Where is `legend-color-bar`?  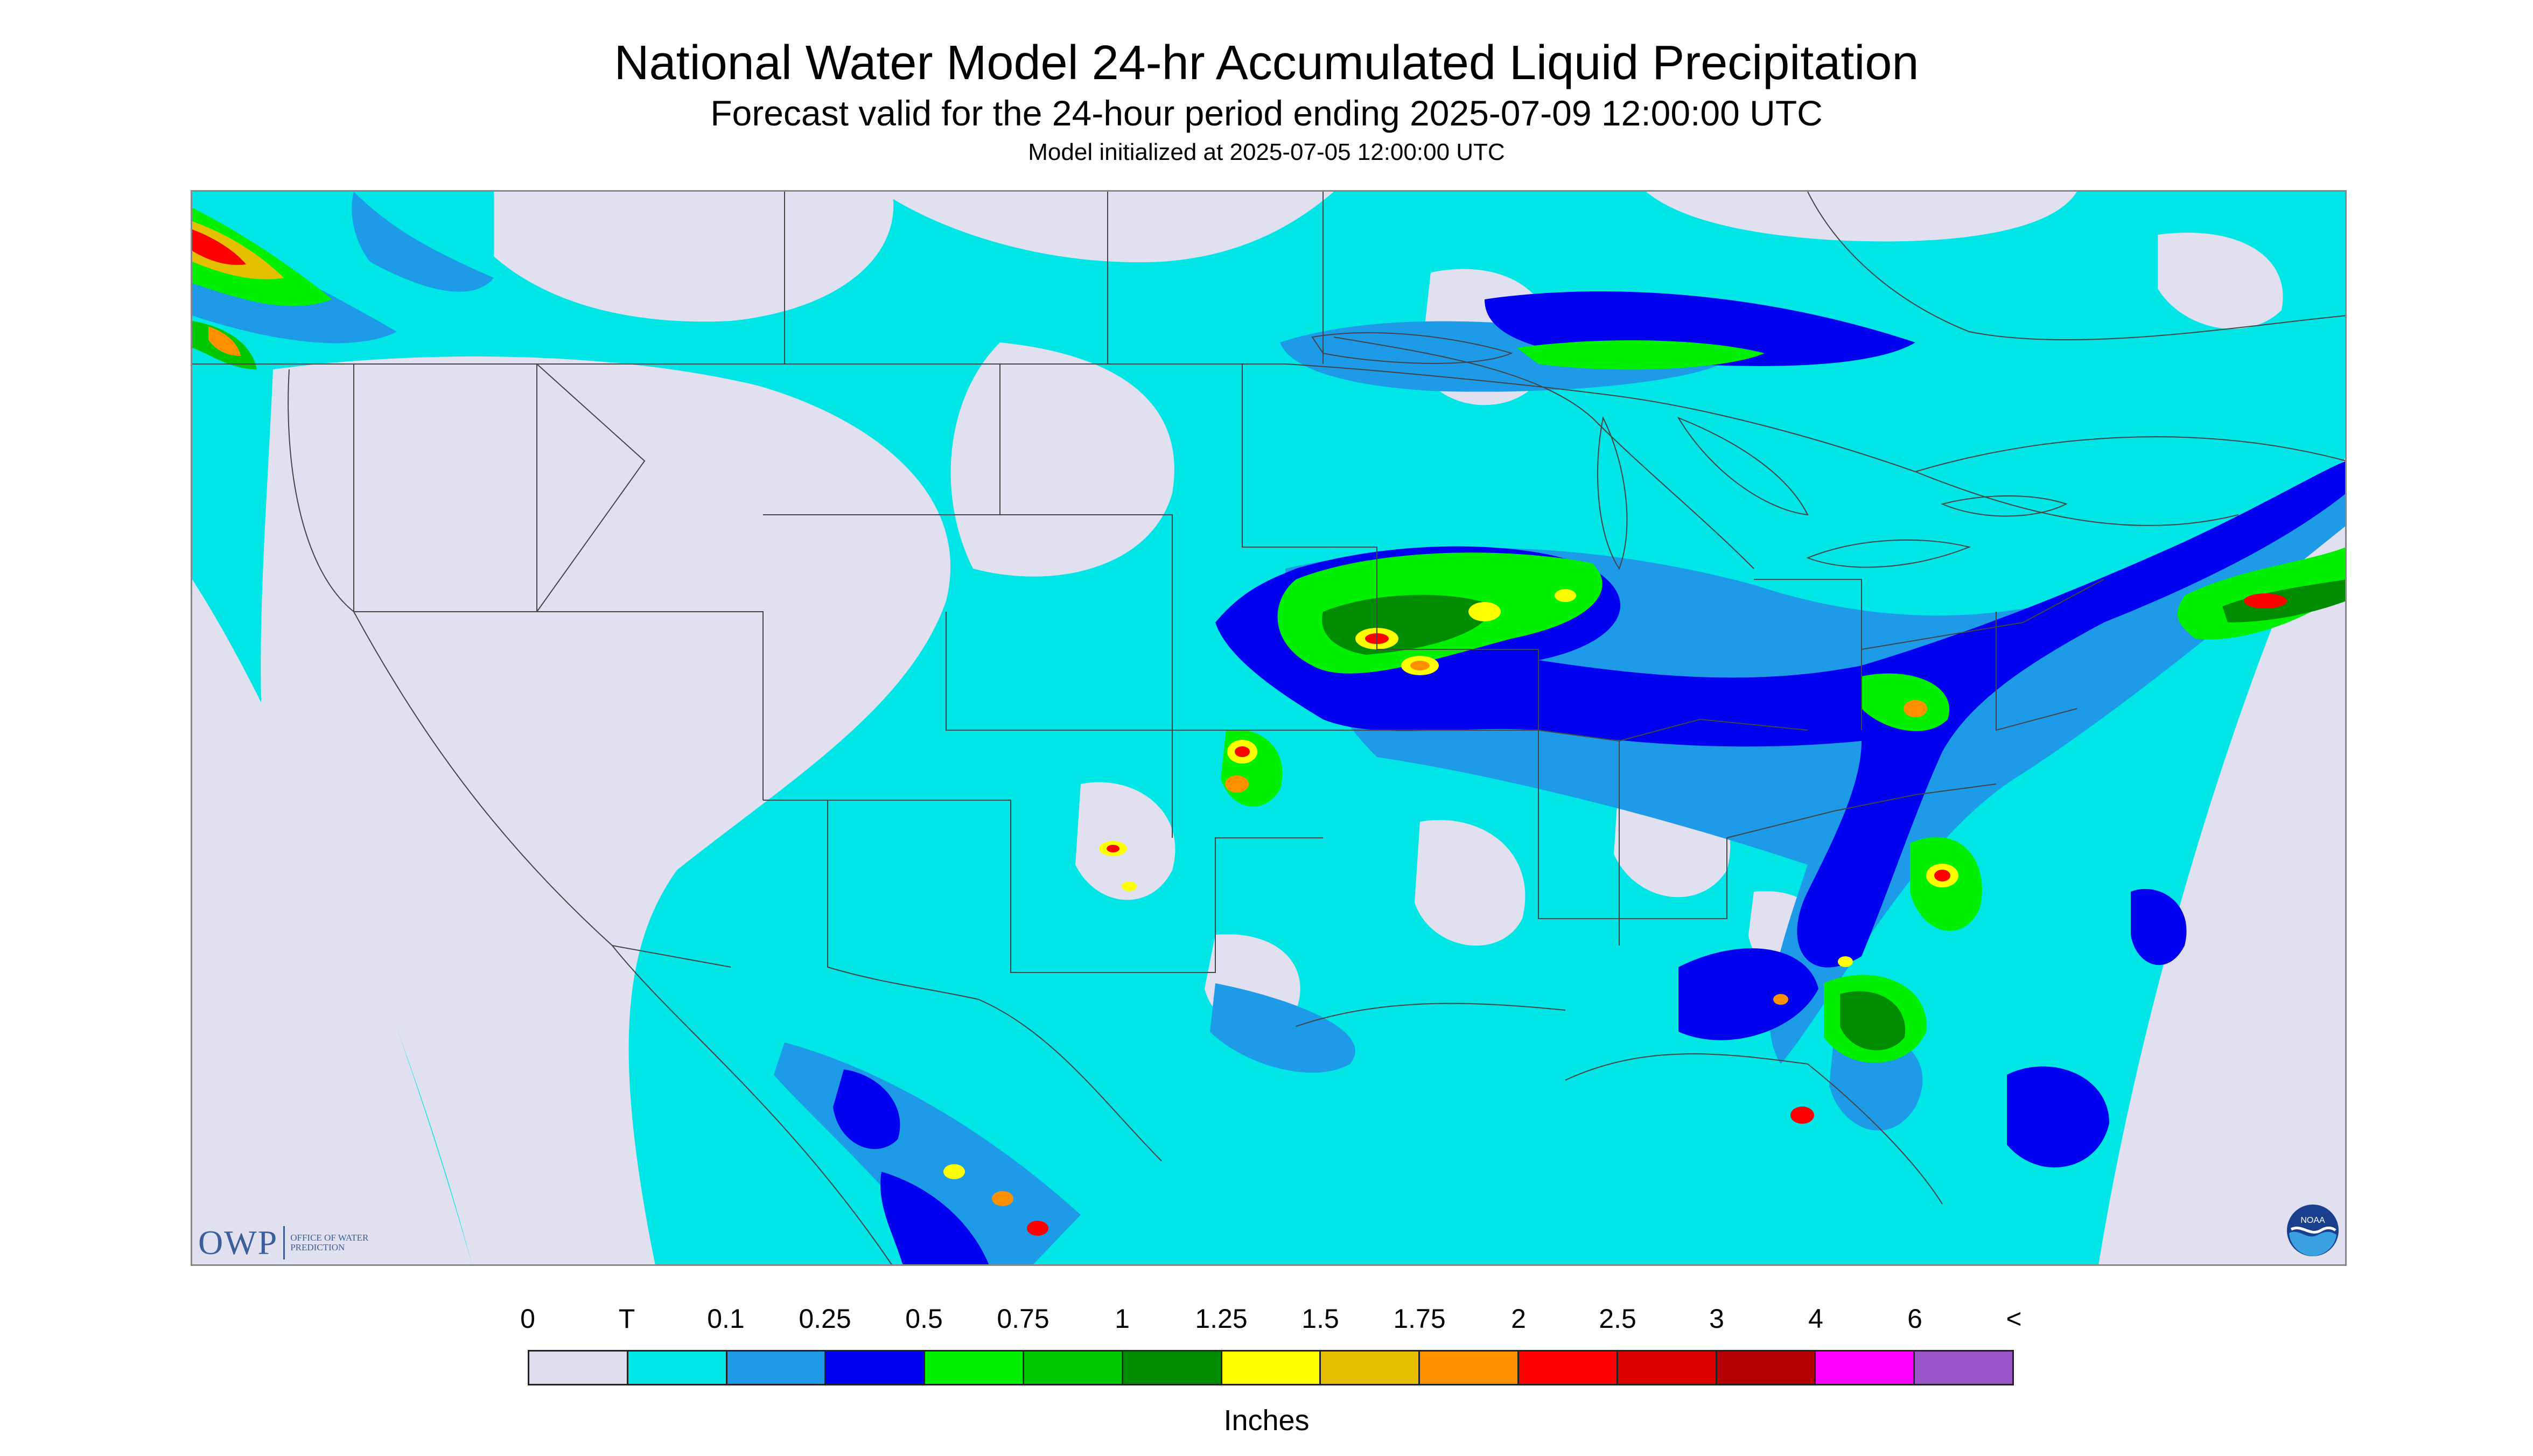 legend-color-bar is located at coordinates (1271, 1367).